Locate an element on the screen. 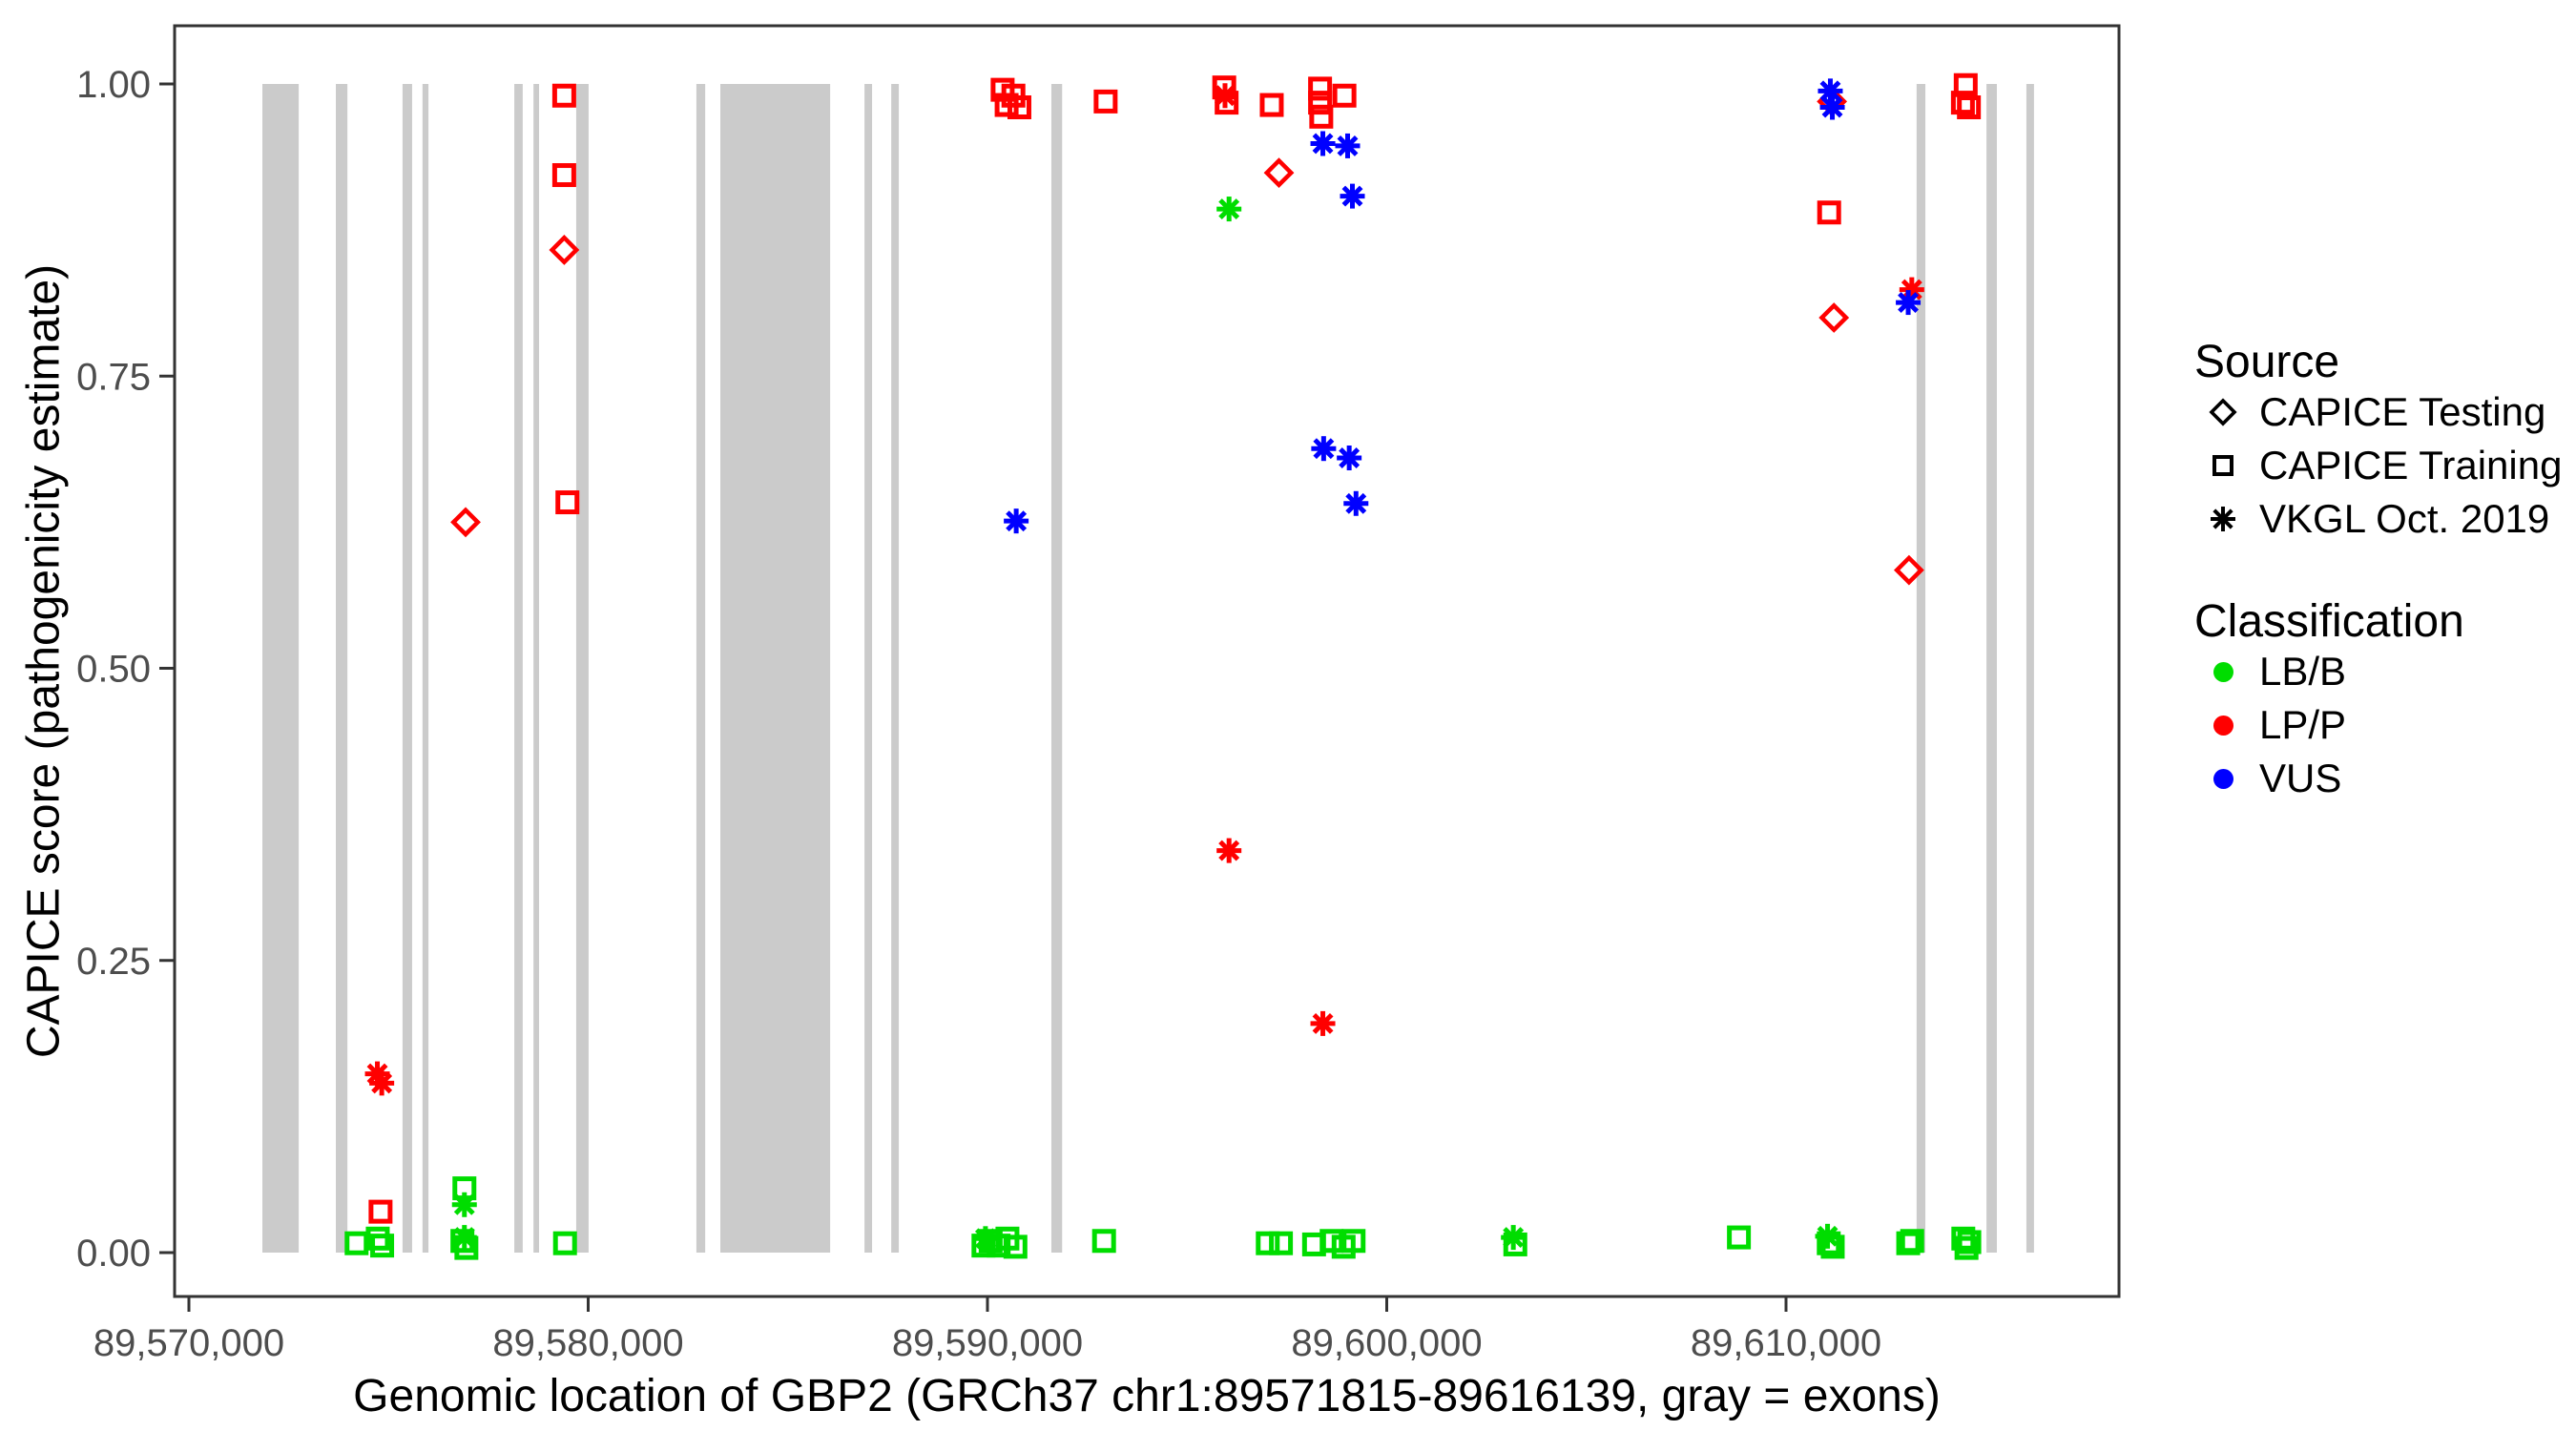 The width and height of the screenshot is (2576, 1431). legend-item-label: CAPICE Testing is located at coordinates (2402, 411).